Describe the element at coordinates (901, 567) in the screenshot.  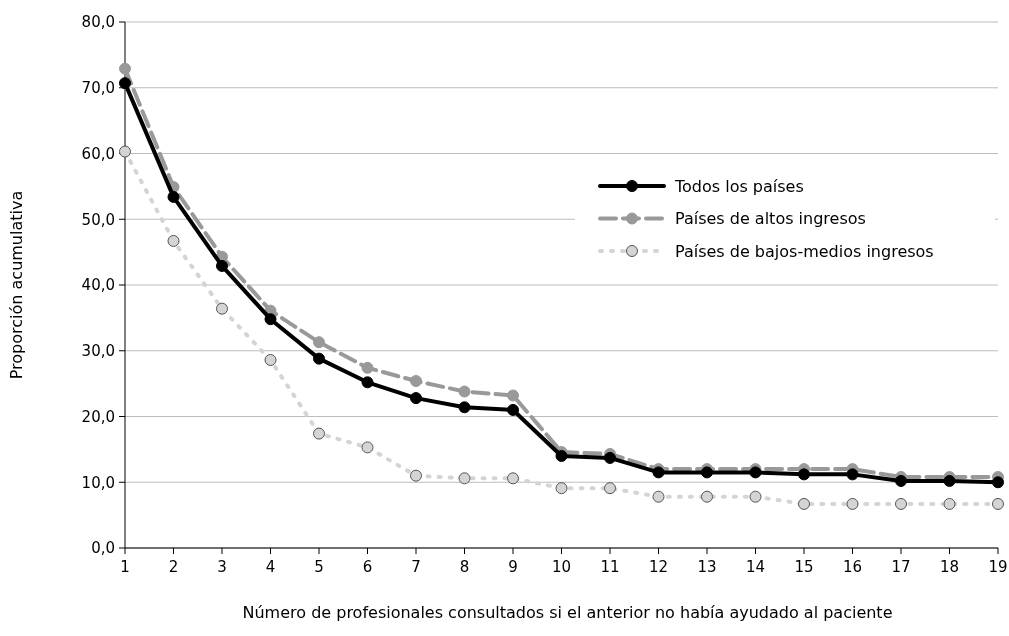
I see `x-tick-label: 17` at that location.